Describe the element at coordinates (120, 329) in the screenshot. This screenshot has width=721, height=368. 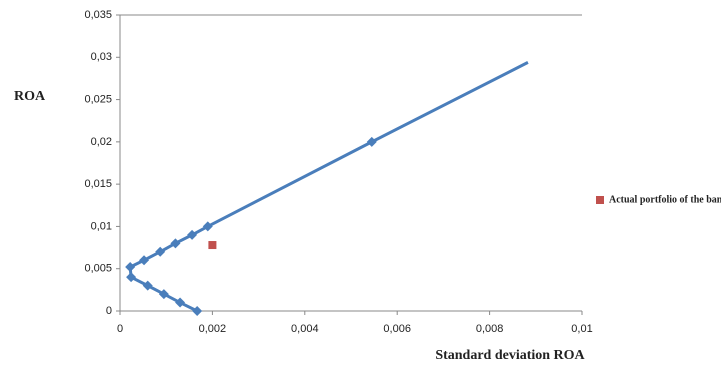
I see `x-tick-label: 0` at that location.